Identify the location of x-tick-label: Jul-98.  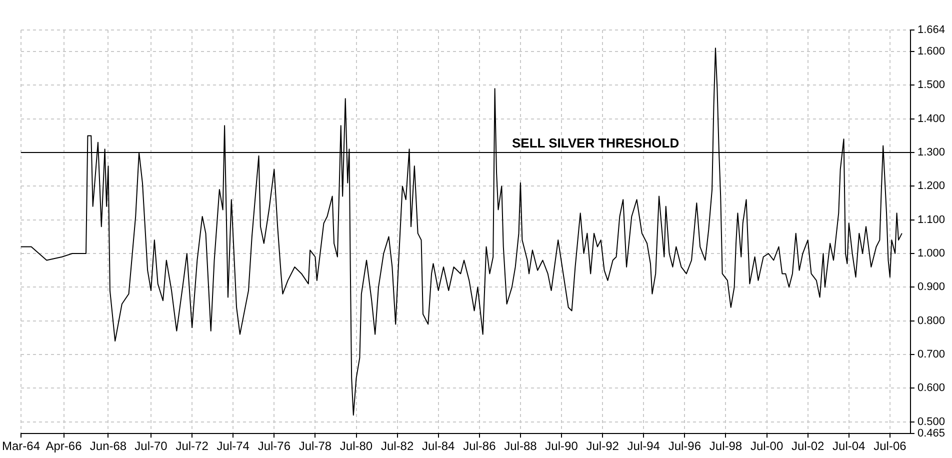
(725, 446).